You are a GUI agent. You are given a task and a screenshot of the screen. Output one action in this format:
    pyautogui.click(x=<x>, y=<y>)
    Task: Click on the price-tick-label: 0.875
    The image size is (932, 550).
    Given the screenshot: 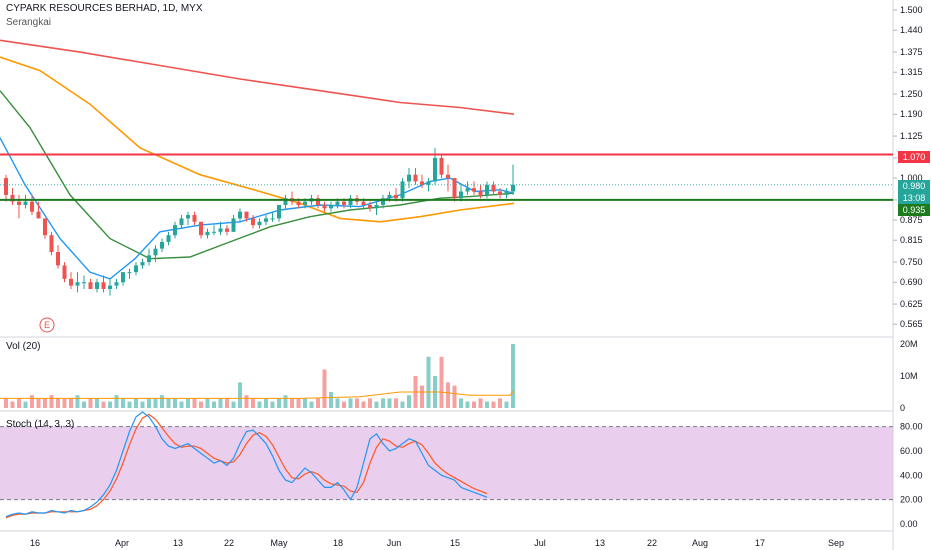 What is the action you would take?
    pyautogui.click(x=911, y=220)
    